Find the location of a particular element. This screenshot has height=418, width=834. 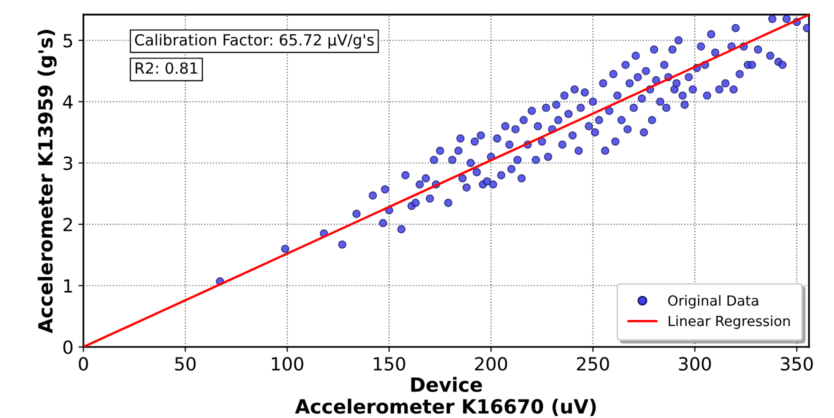

y-axis-title: Accelerometer K13959 (g's) is located at coordinates (47, 182).